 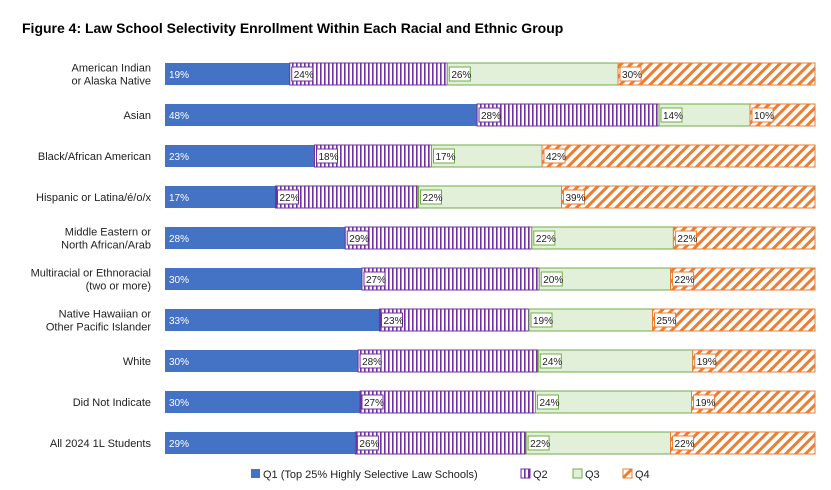 I want to click on category-label: White, so click(x=137, y=362).